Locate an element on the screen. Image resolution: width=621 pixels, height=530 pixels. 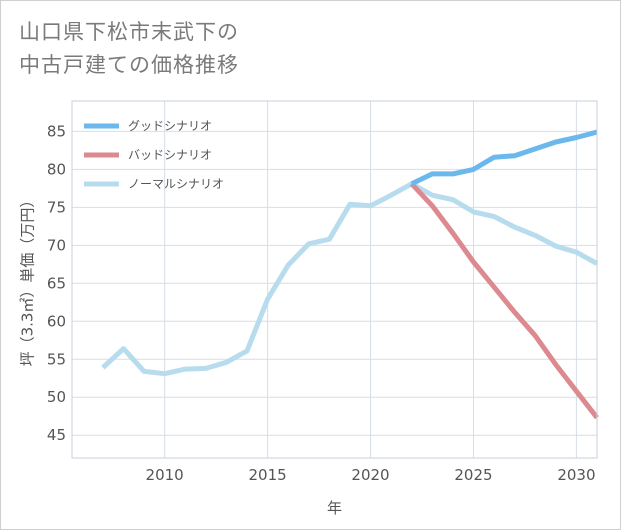
x-tick-label: 2015 is located at coordinates (267, 475).